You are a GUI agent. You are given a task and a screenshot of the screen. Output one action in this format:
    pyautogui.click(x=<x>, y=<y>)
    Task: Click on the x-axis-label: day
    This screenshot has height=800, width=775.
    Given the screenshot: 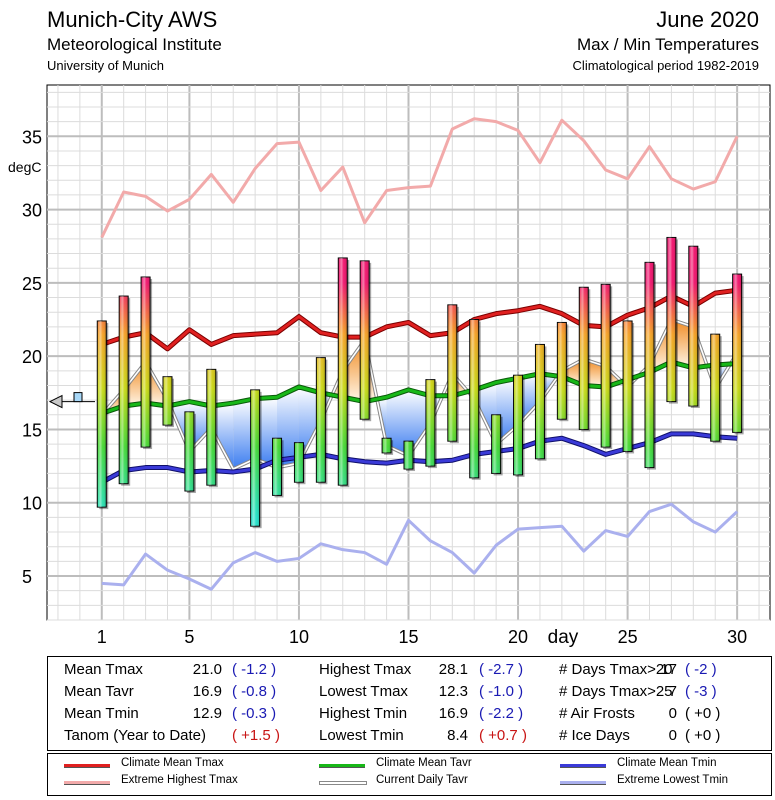 What is the action you would take?
    pyautogui.click(x=563, y=637)
    